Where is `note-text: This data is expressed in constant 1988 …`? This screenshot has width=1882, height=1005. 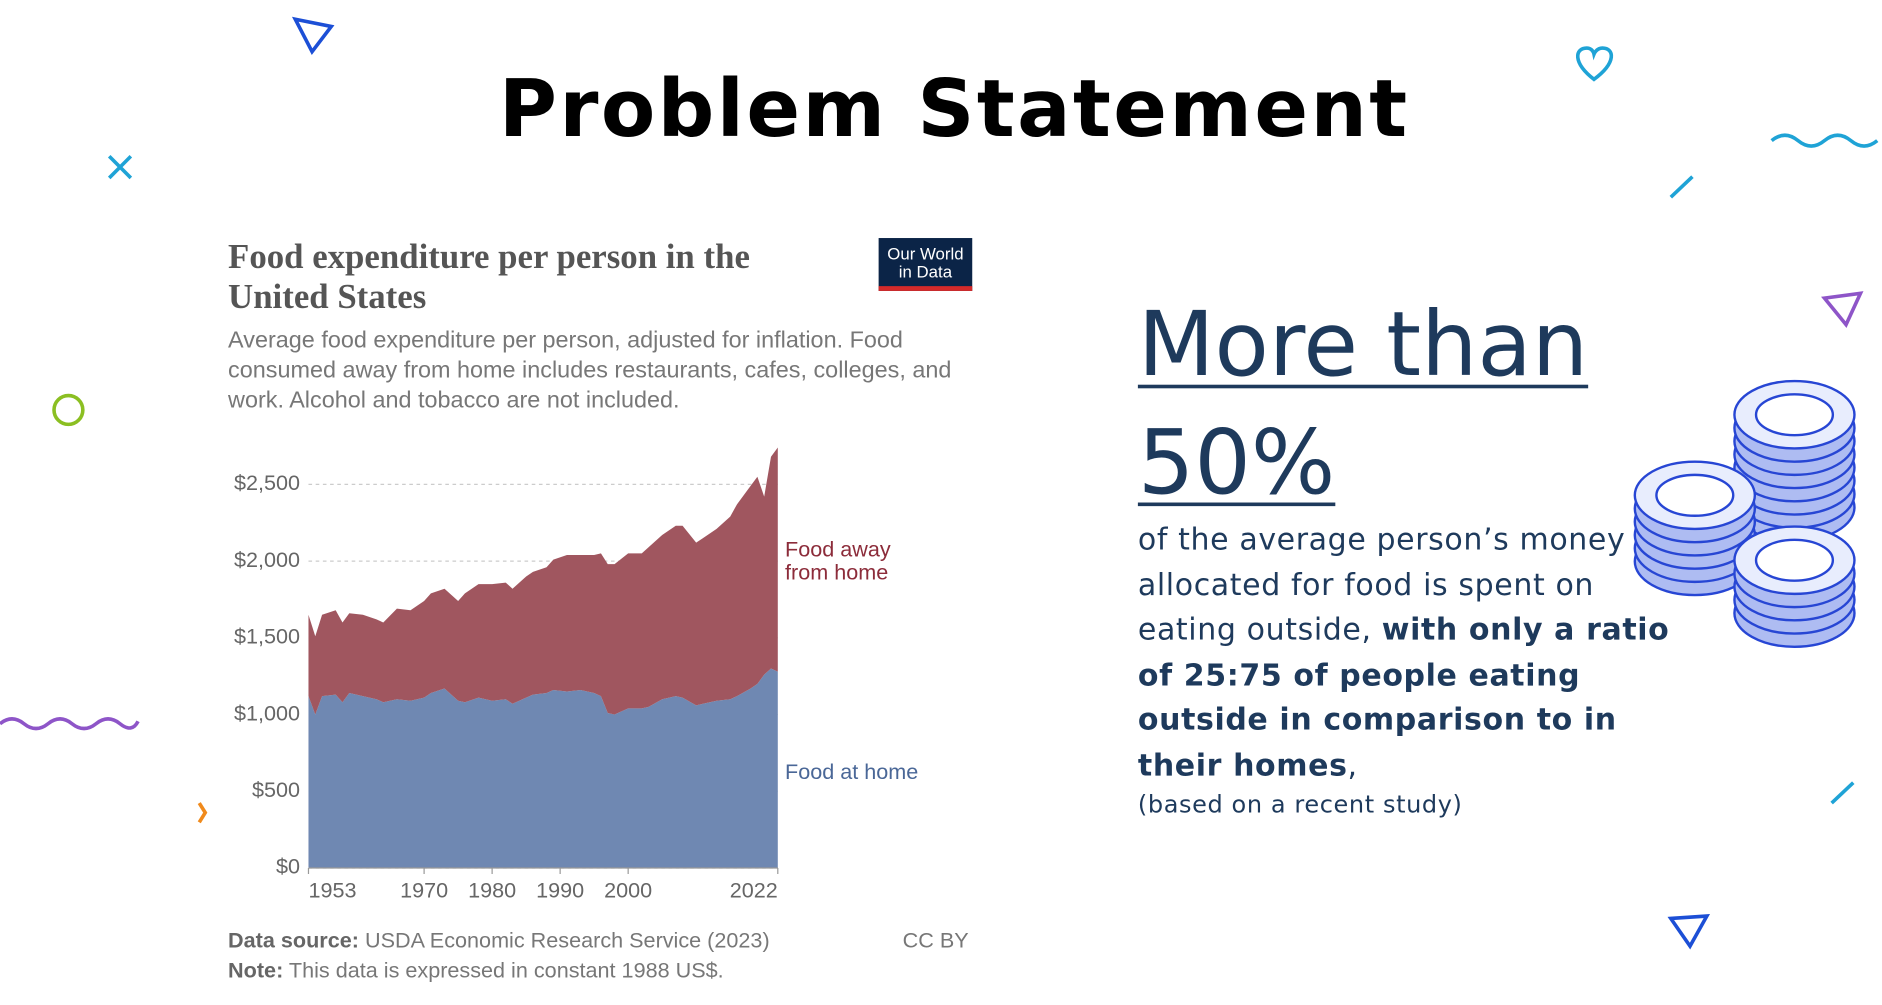
note-text: This data is expressed in constant 1988 … is located at coordinates (506, 970).